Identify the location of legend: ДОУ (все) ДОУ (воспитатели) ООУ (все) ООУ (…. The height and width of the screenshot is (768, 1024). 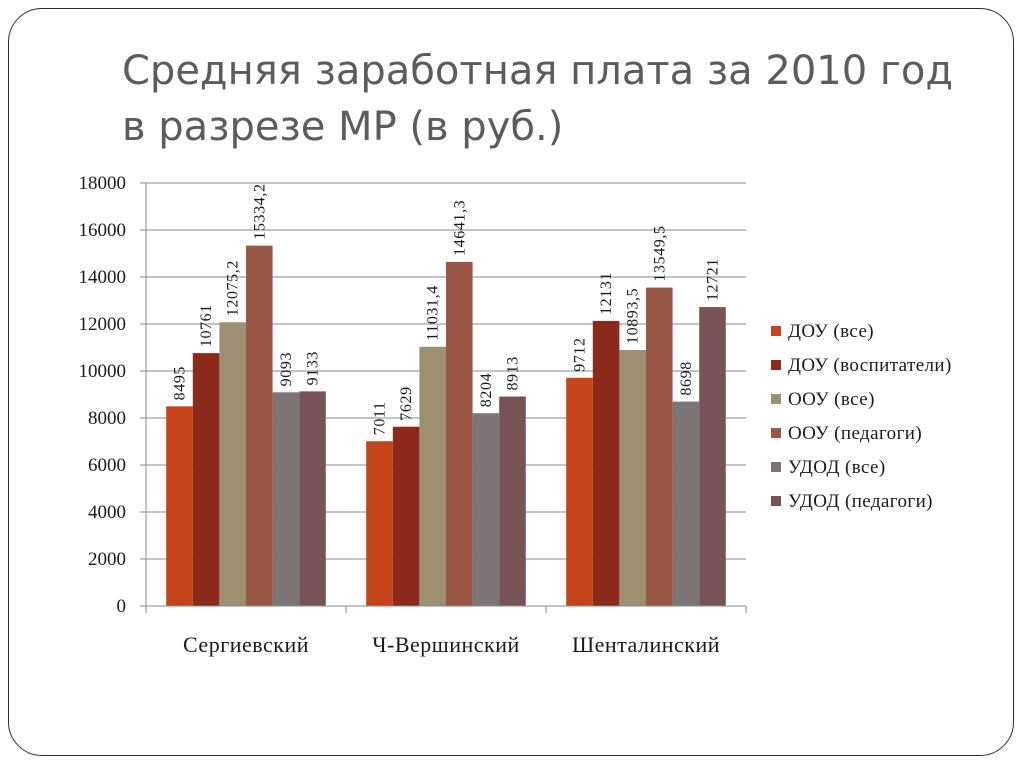
(861, 416).